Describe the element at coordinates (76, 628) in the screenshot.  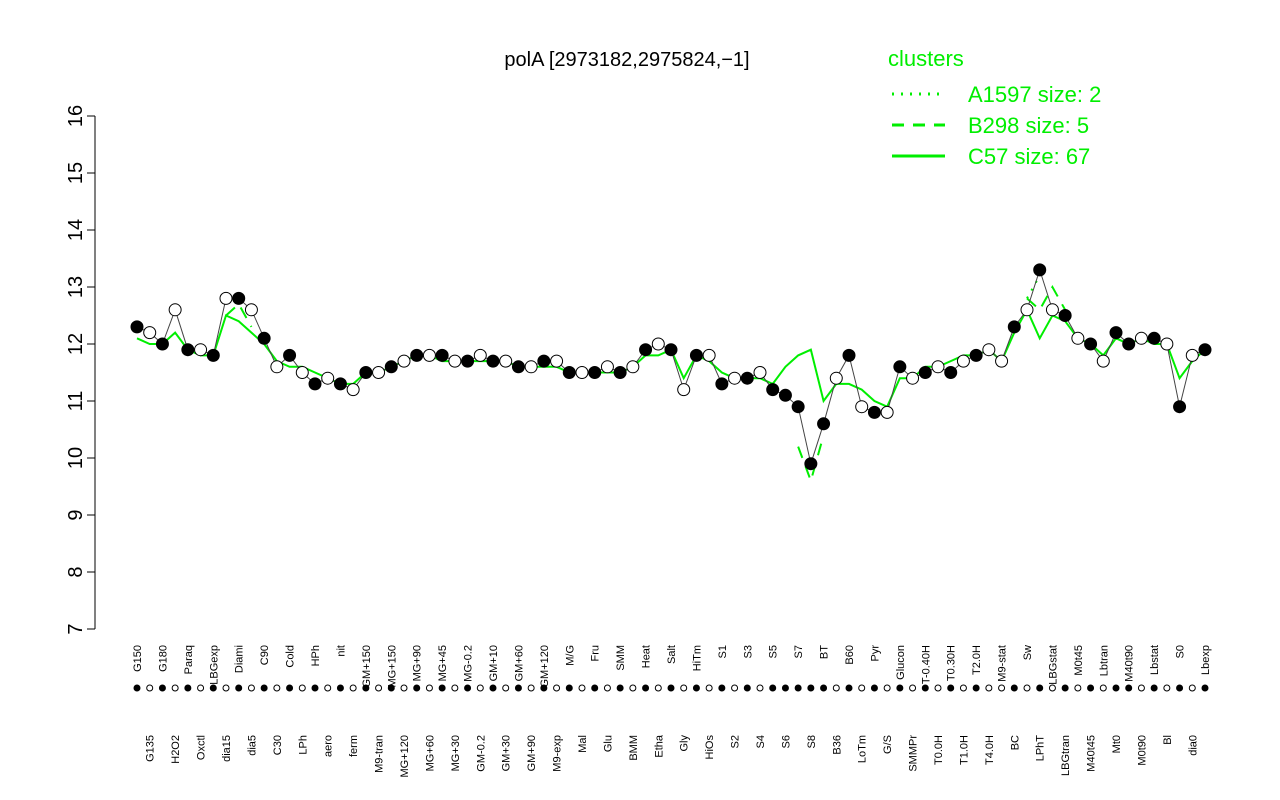
I see `y-tick-label: 7` at that location.